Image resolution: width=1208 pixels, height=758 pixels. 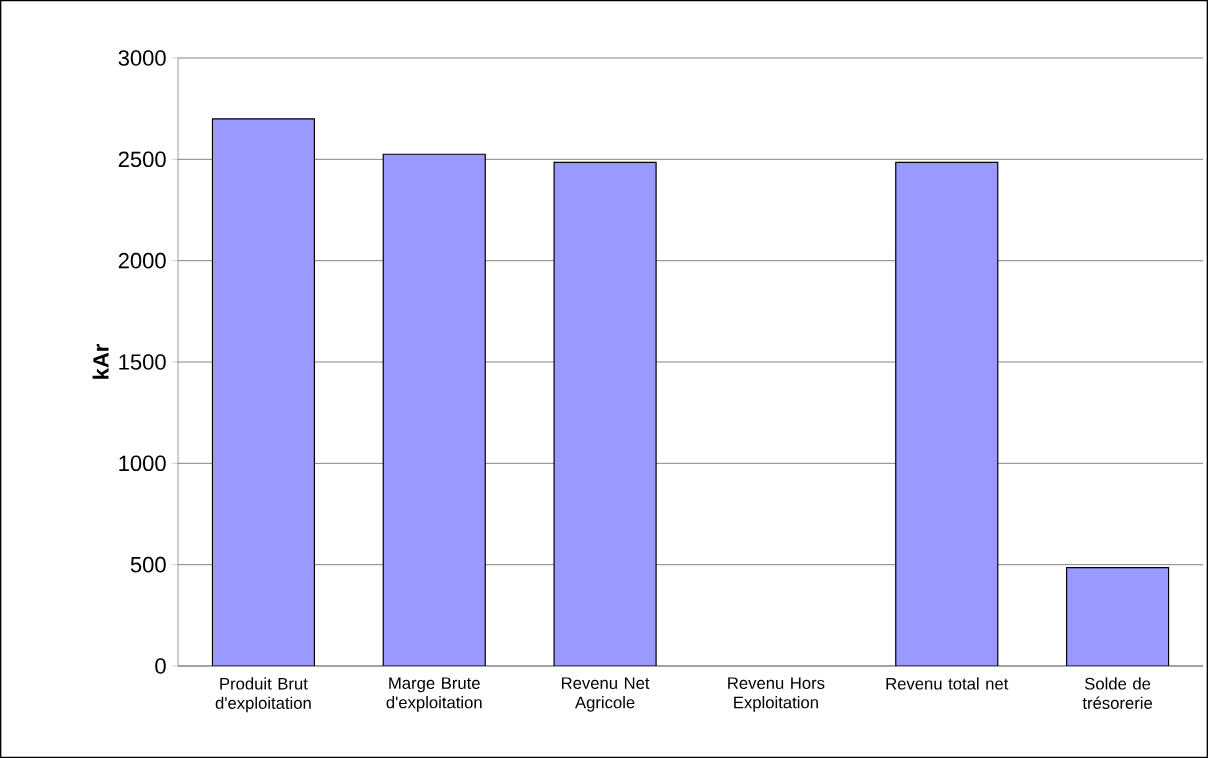 What do you see at coordinates (434, 694) in the screenshot?
I see `x-tick-label: Marge Brute d'exploitation` at bounding box center [434, 694].